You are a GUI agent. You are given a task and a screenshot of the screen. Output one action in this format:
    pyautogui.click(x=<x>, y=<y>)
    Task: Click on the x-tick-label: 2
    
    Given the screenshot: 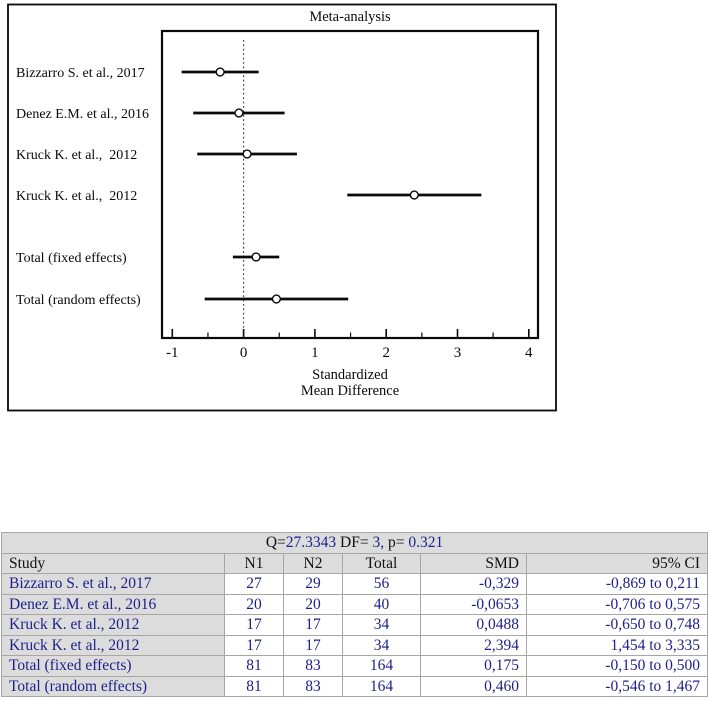 What is the action you would take?
    pyautogui.click(x=386, y=353)
    